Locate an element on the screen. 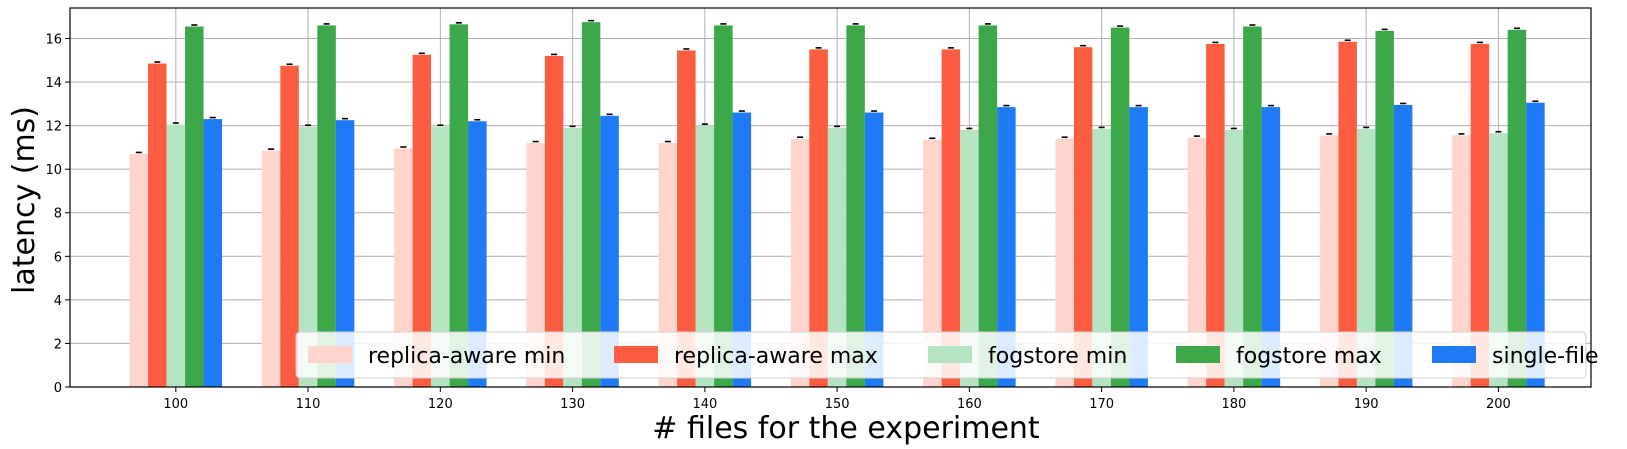  legend-swatch-replica-aware-min is located at coordinates (330, 354).